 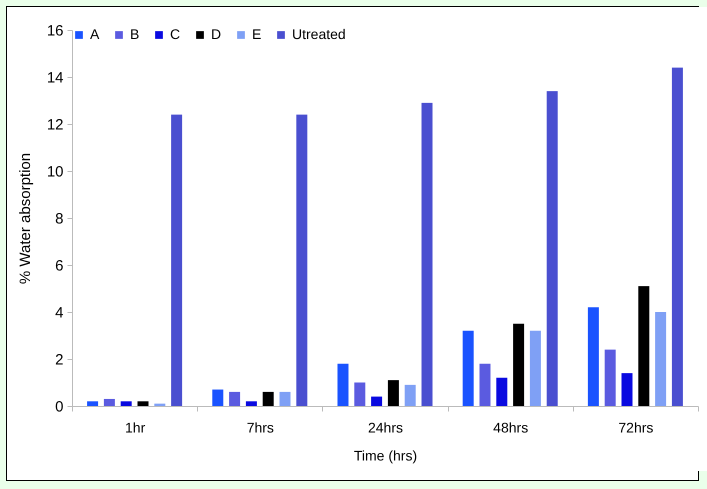 What do you see at coordinates (636, 428) in the screenshot?
I see `x-tick-label: 72hrs` at bounding box center [636, 428].